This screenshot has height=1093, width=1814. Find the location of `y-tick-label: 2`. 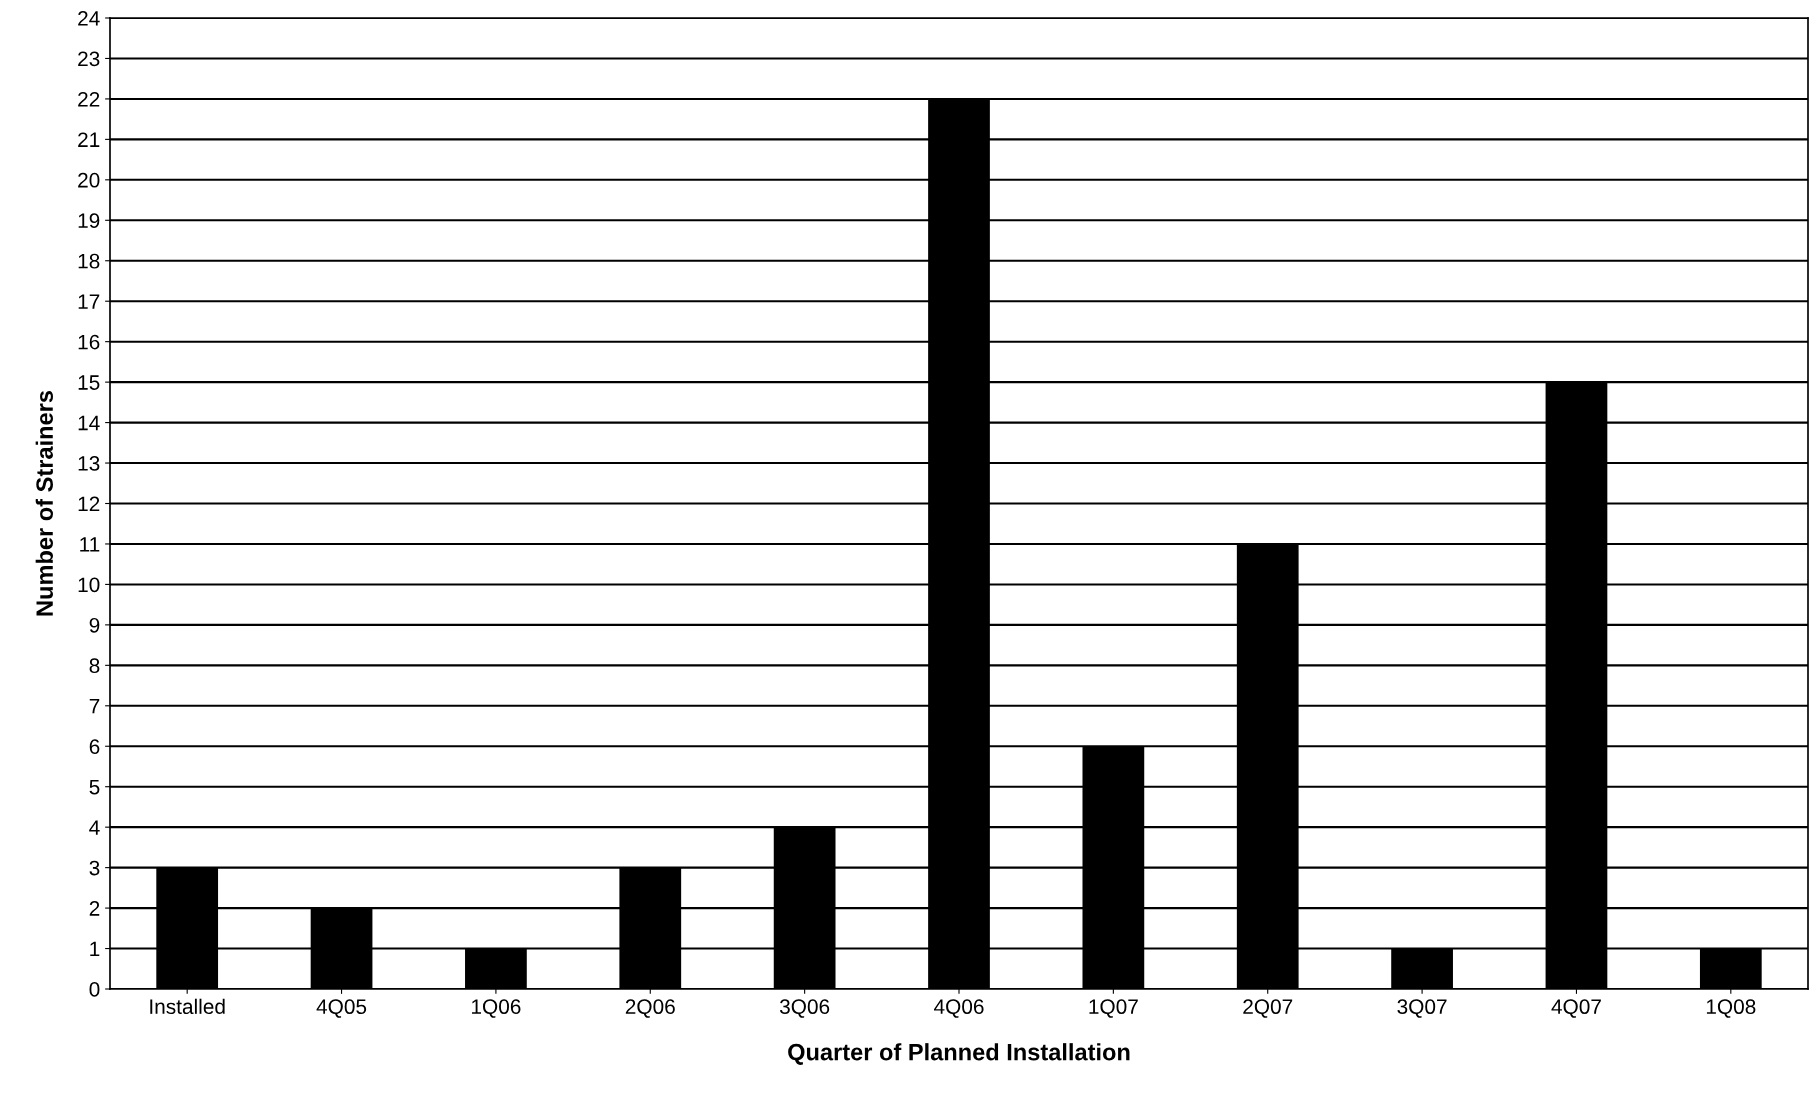

y-tick-label: 2 is located at coordinates (94, 908).